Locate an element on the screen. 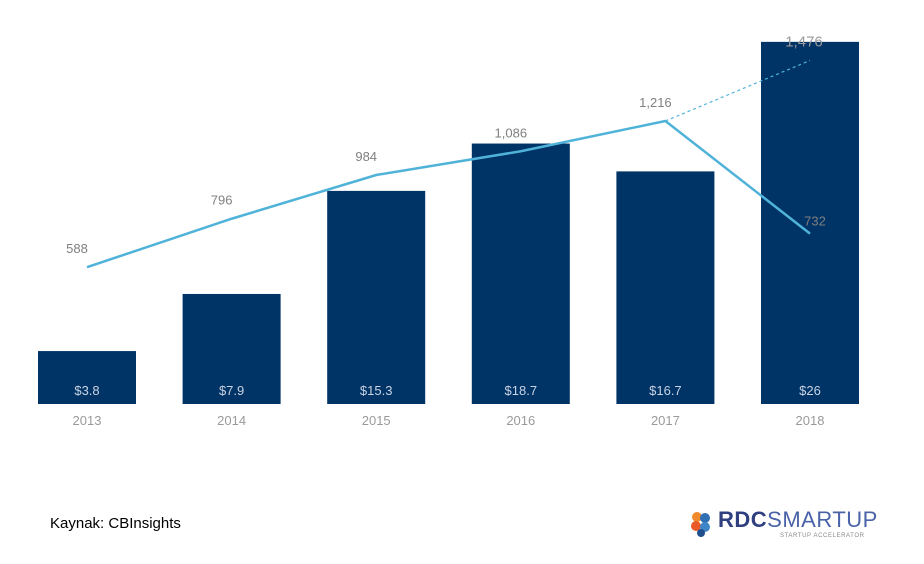 Image resolution: width=924 pixels, height=564 pixels. projection-label: 1,476 is located at coordinates (804, 41).